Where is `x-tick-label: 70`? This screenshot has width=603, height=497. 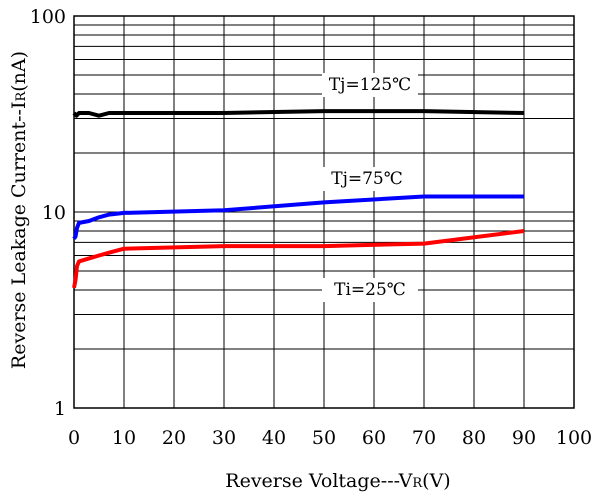
x-tick-label: 70 is located at coordinates (424, 438).